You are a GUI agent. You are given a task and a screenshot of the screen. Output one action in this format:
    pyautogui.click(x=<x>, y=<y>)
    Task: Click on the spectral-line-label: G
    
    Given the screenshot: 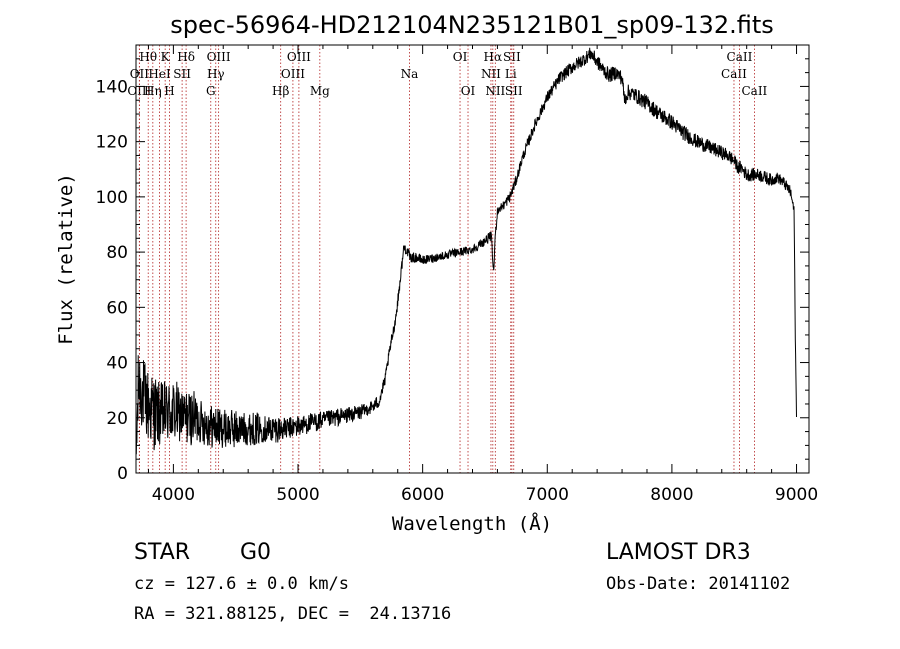 What is the action you would take?
    pyautogui.click(x=211, y=91)
    